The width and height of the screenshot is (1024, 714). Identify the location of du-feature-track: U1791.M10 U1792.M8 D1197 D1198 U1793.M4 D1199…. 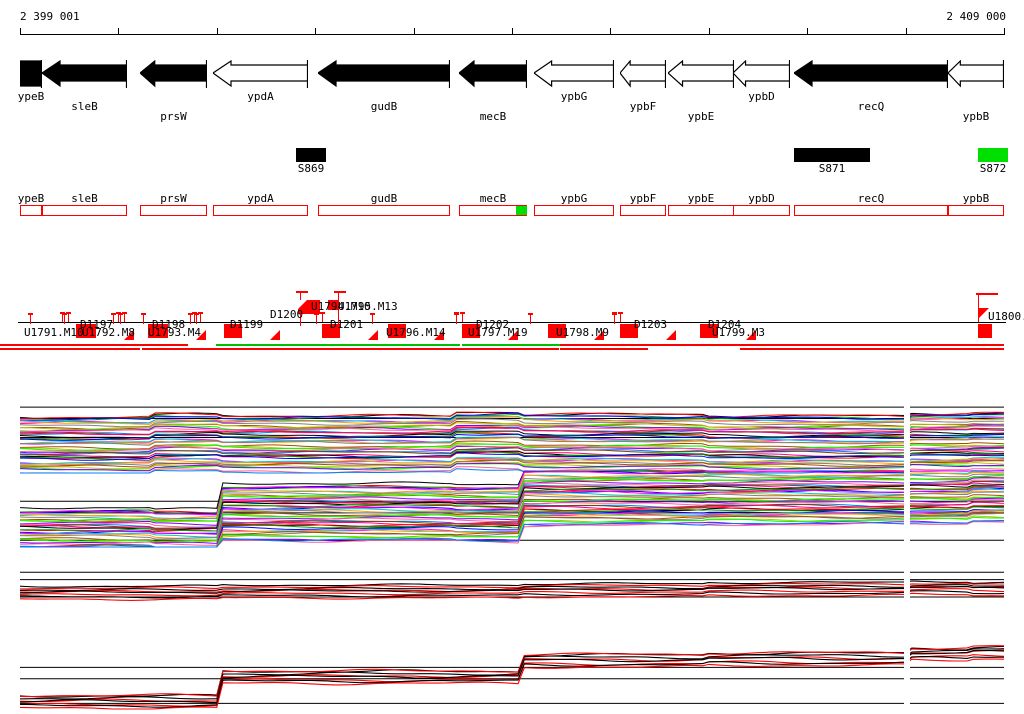
(512, 315).